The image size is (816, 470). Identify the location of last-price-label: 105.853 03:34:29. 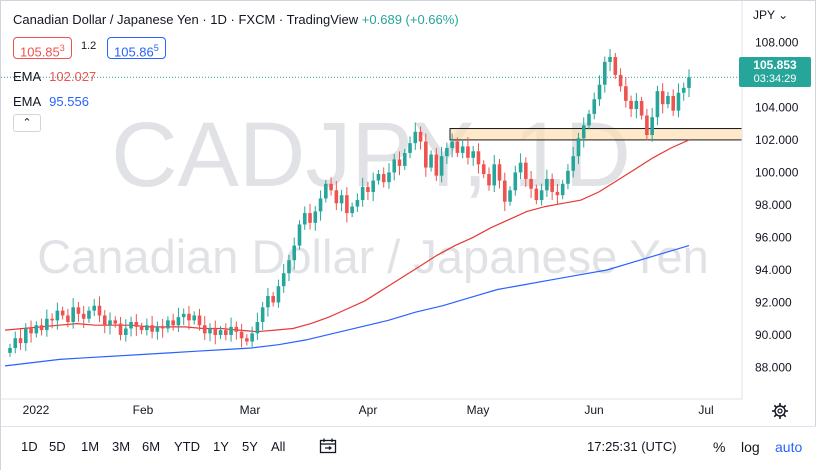
(775, 72).